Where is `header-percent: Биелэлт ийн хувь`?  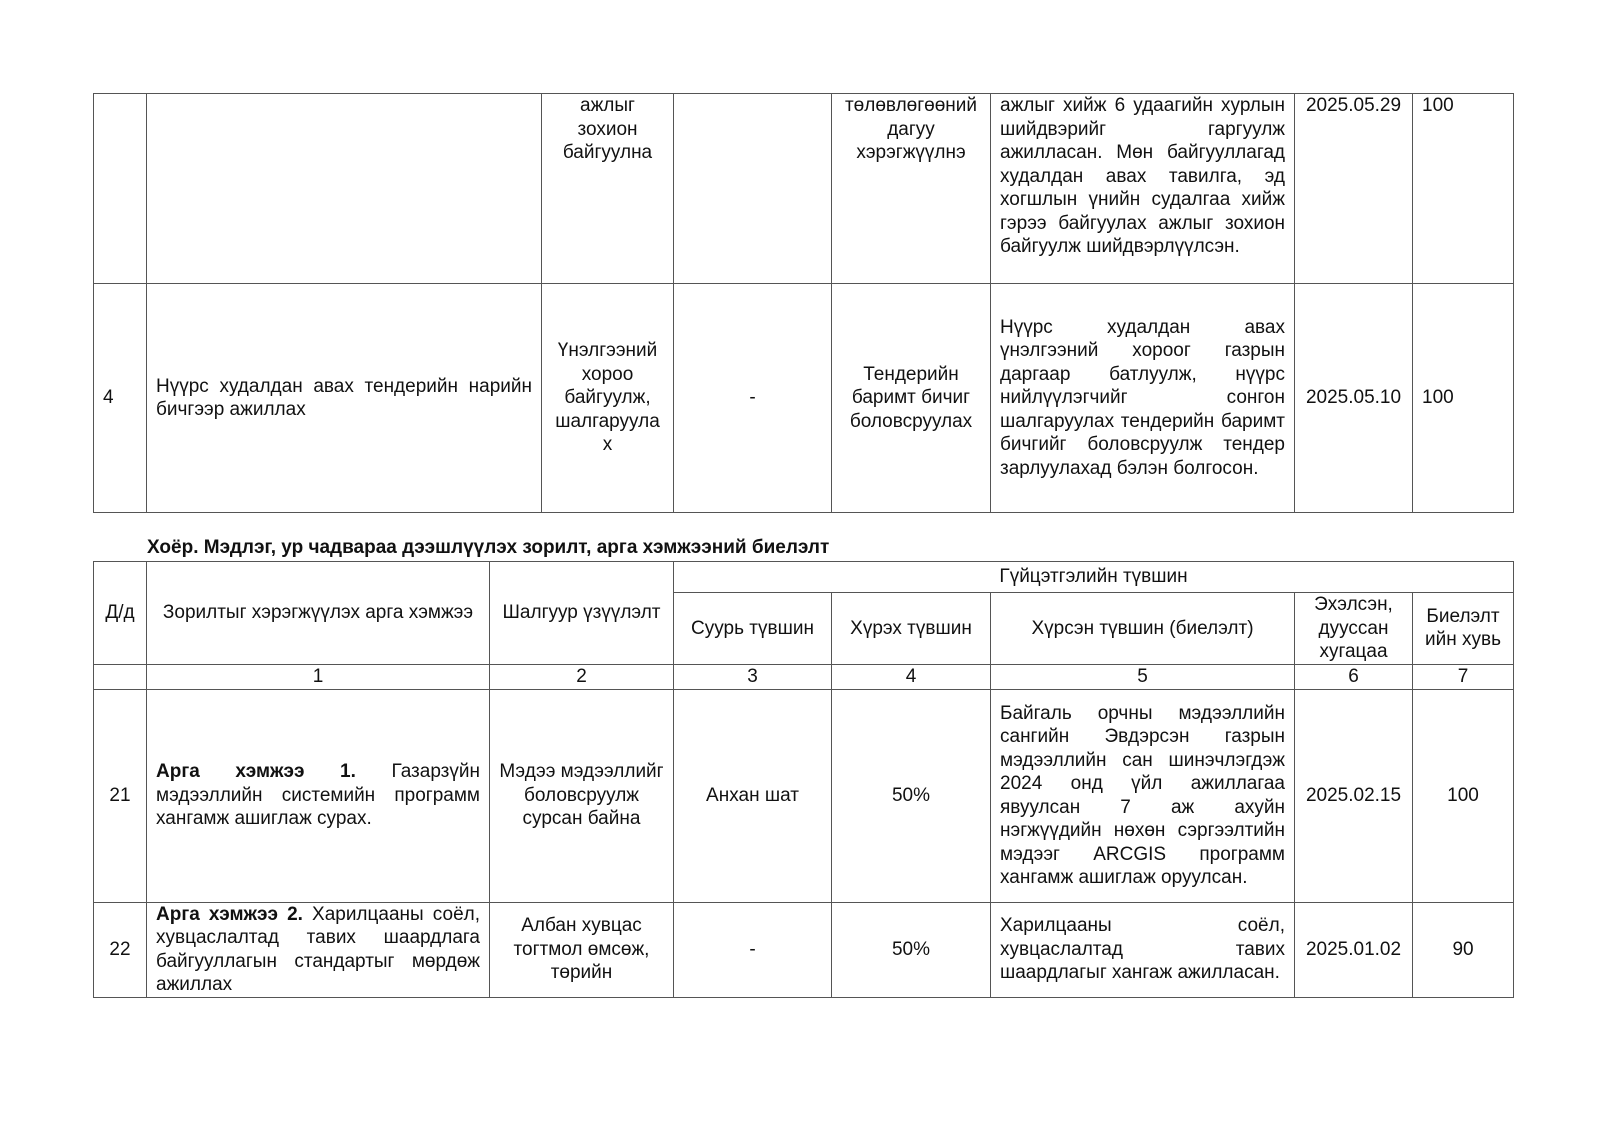
header-percent: Биелэлт ийн хувь is located at coordinates (1463, 628).